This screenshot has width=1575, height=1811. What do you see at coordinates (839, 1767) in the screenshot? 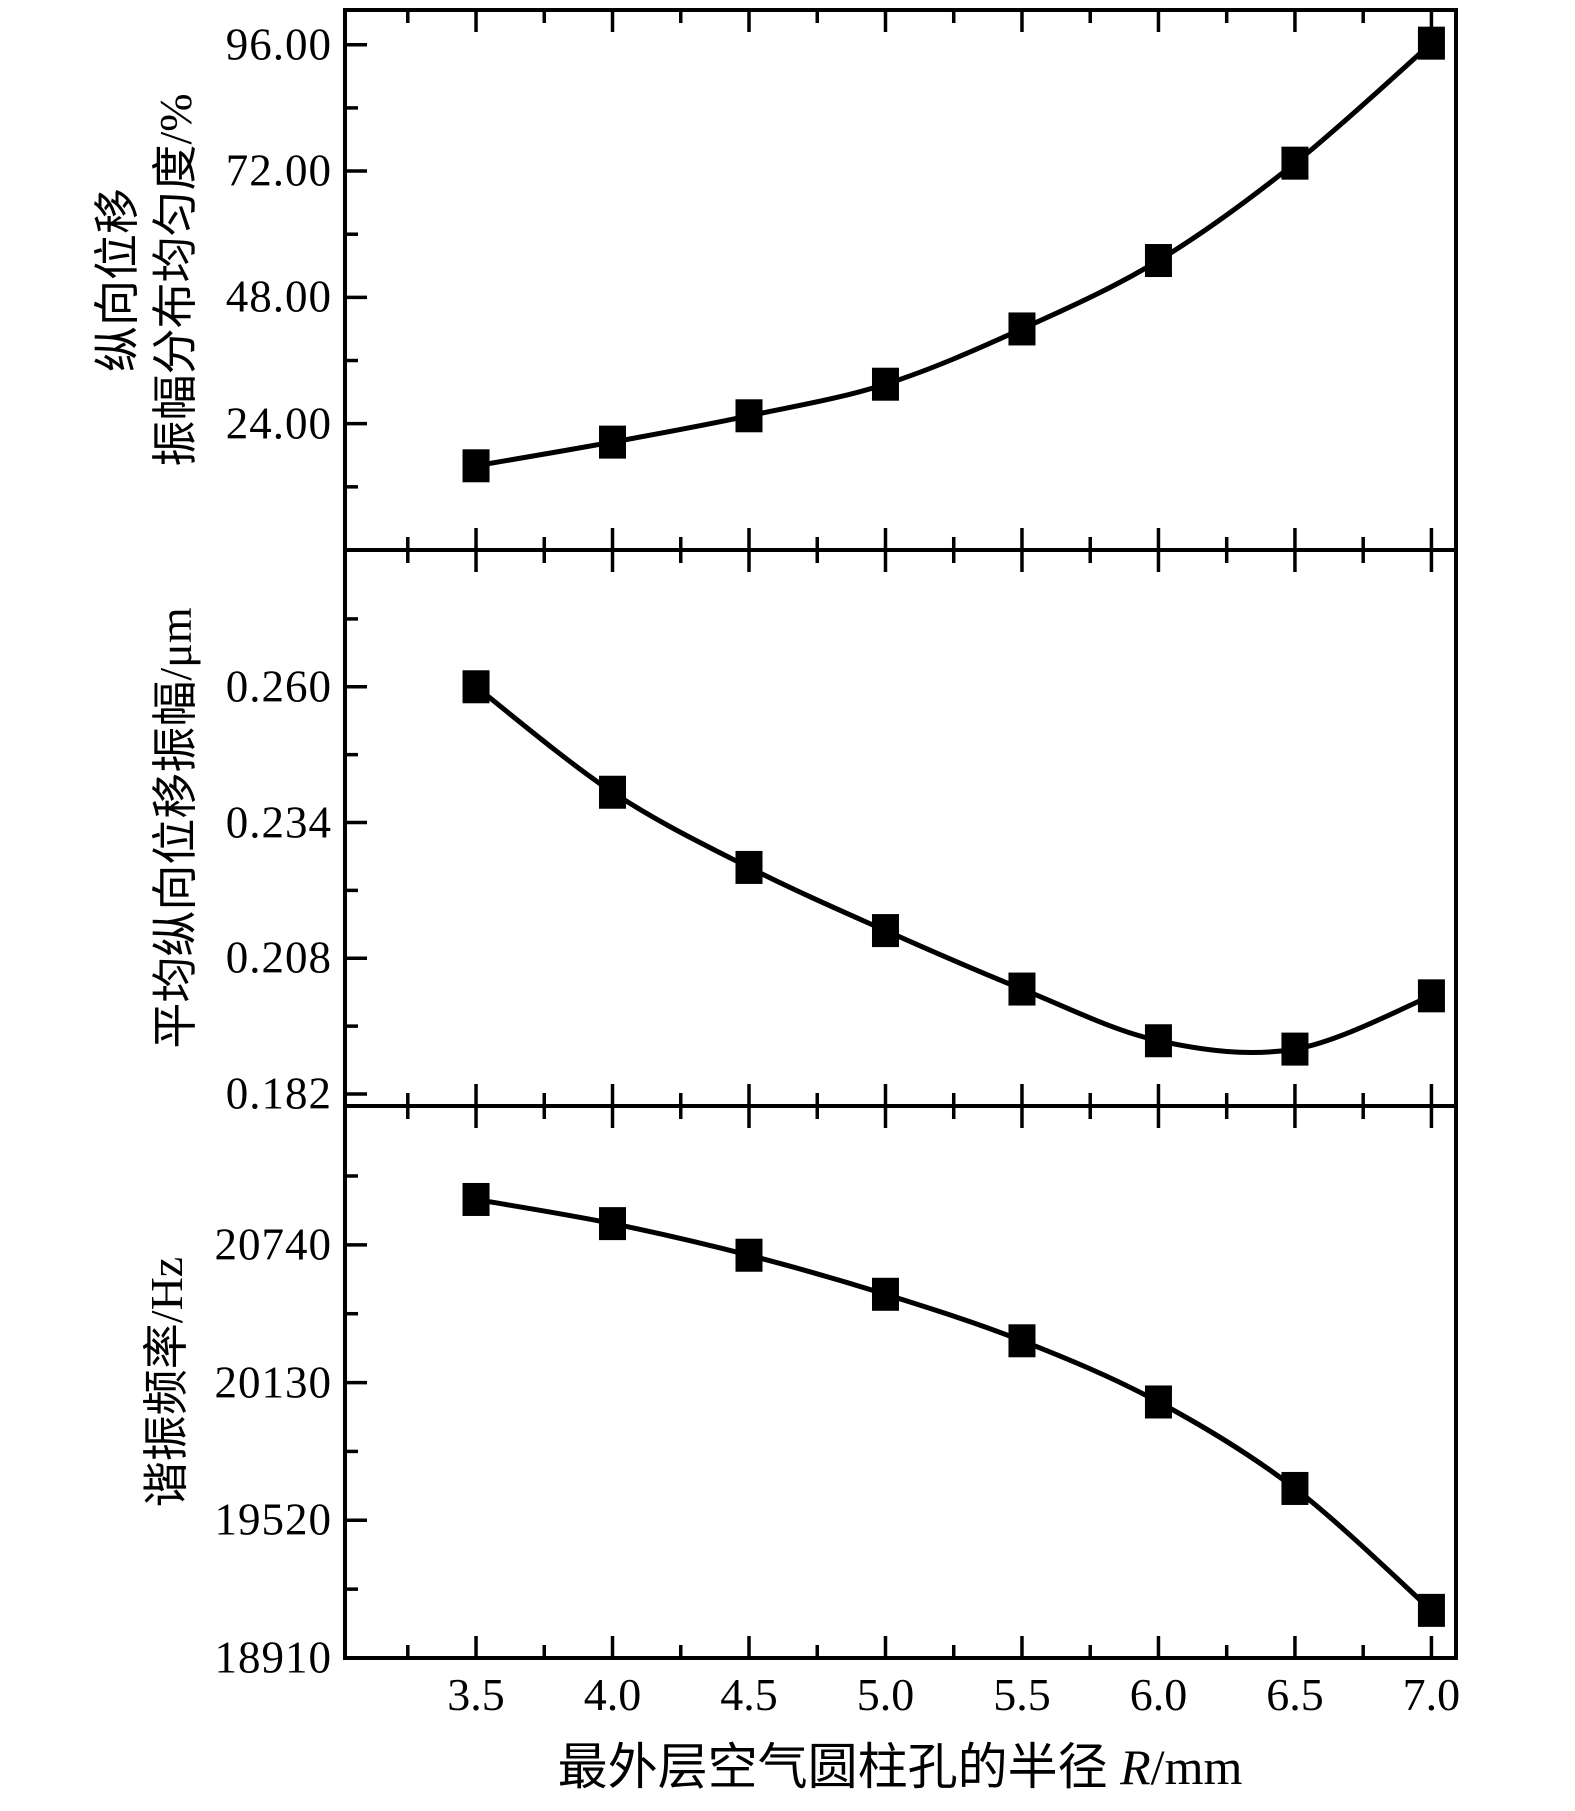
I see `x-axis-title-prefix: 最外层空气圆柱孔的半径` at bounding box center [839, 1767].